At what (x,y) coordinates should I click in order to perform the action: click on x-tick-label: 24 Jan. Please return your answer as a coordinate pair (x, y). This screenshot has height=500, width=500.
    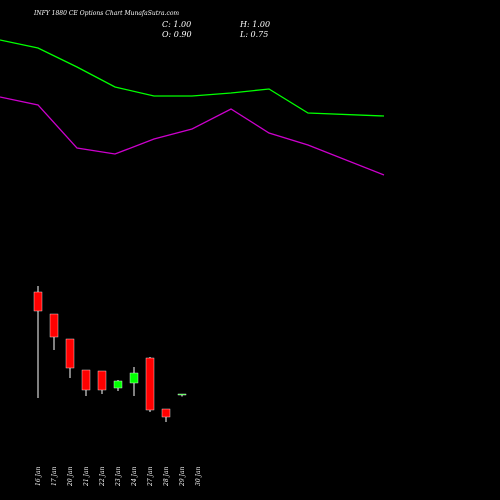
    Looking at the image, I should click on (134, 476).